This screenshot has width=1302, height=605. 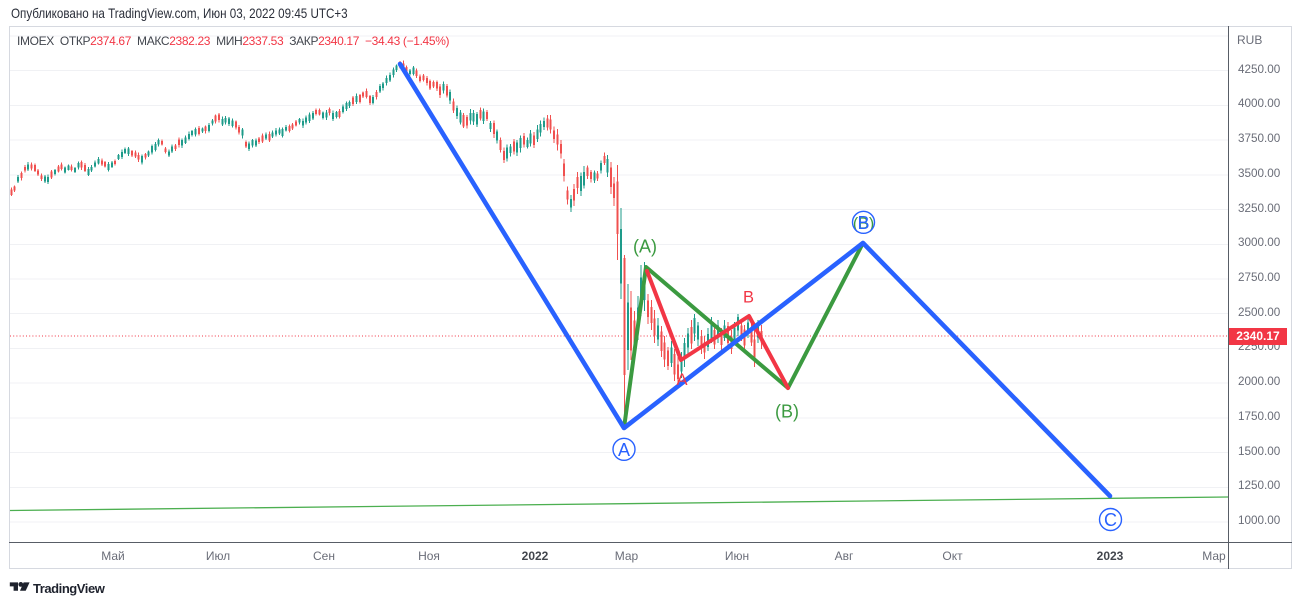 I want to click on svg-text: В, so click(x=863, y=223).